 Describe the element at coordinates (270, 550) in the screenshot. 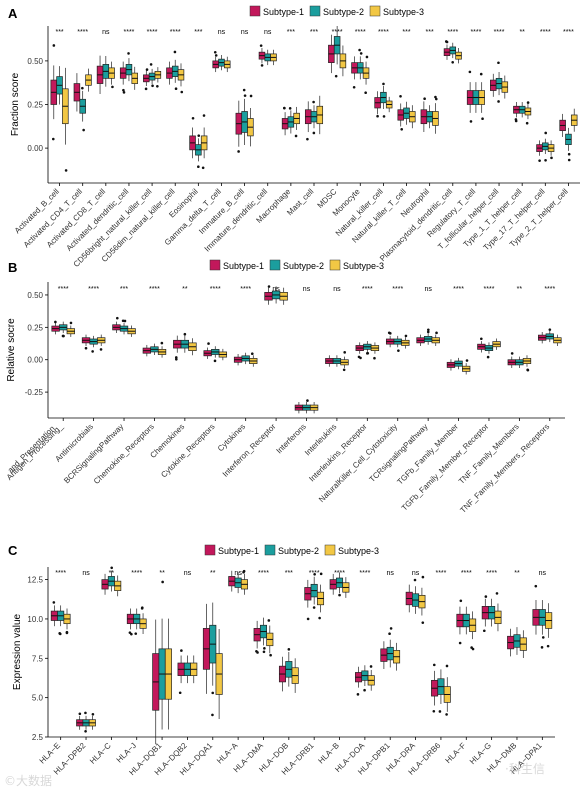

I see `legend-swatch` at that location.